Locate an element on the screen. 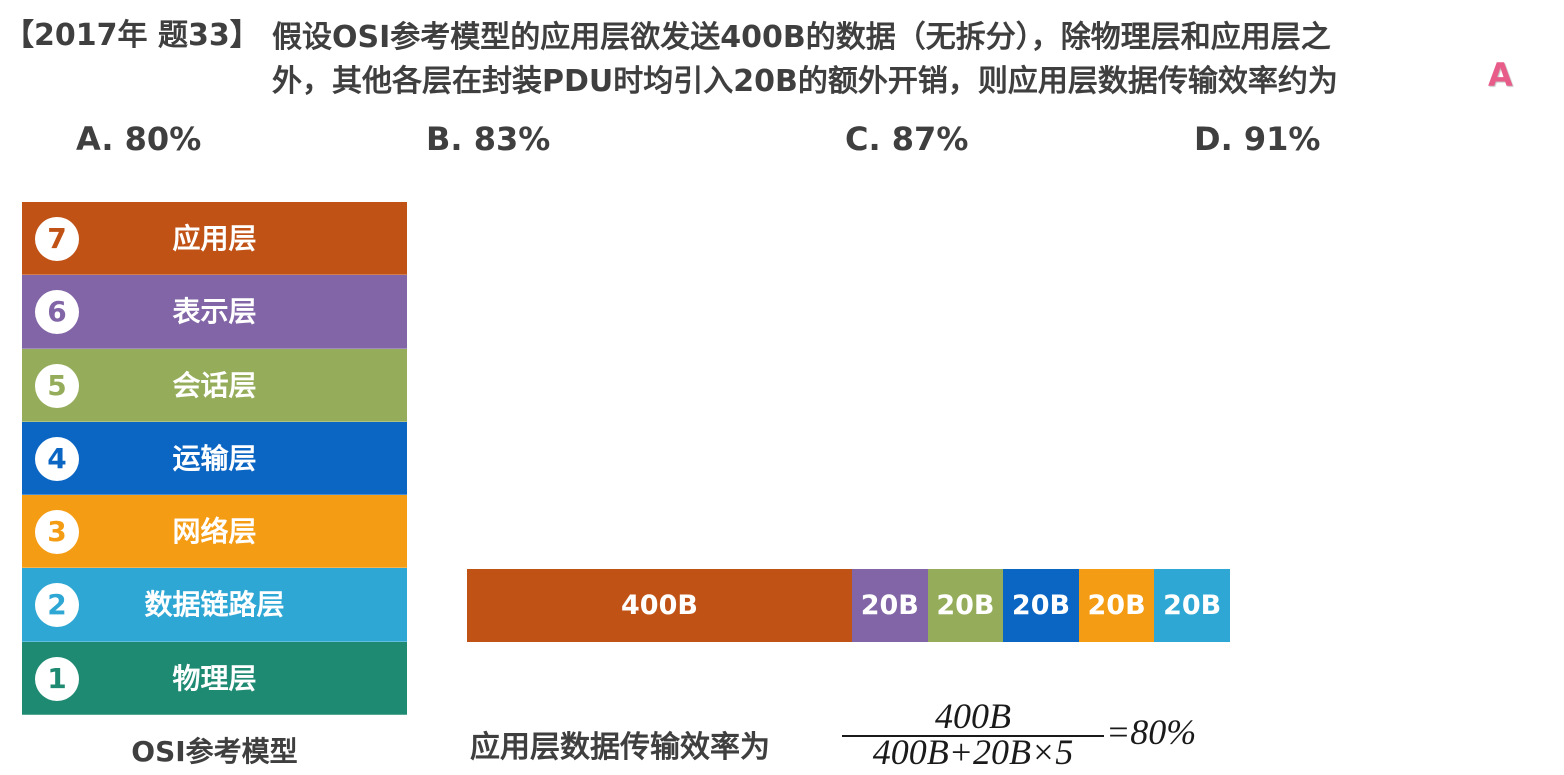  layer-number-badge: 3 is located at coordinates (57, 532).